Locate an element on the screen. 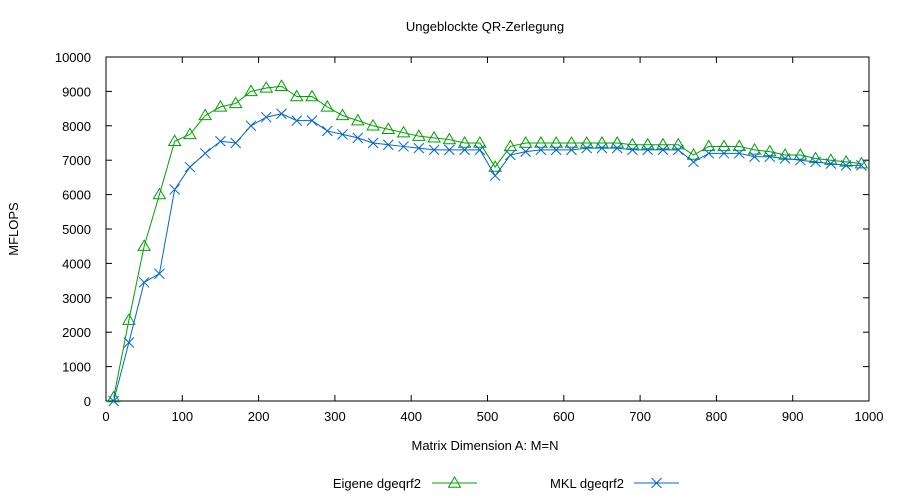 The height and width of the screenshot is (500, 900). x-axis-label: Matrix Dimension A: M=N is located at coordinates (484, 445).